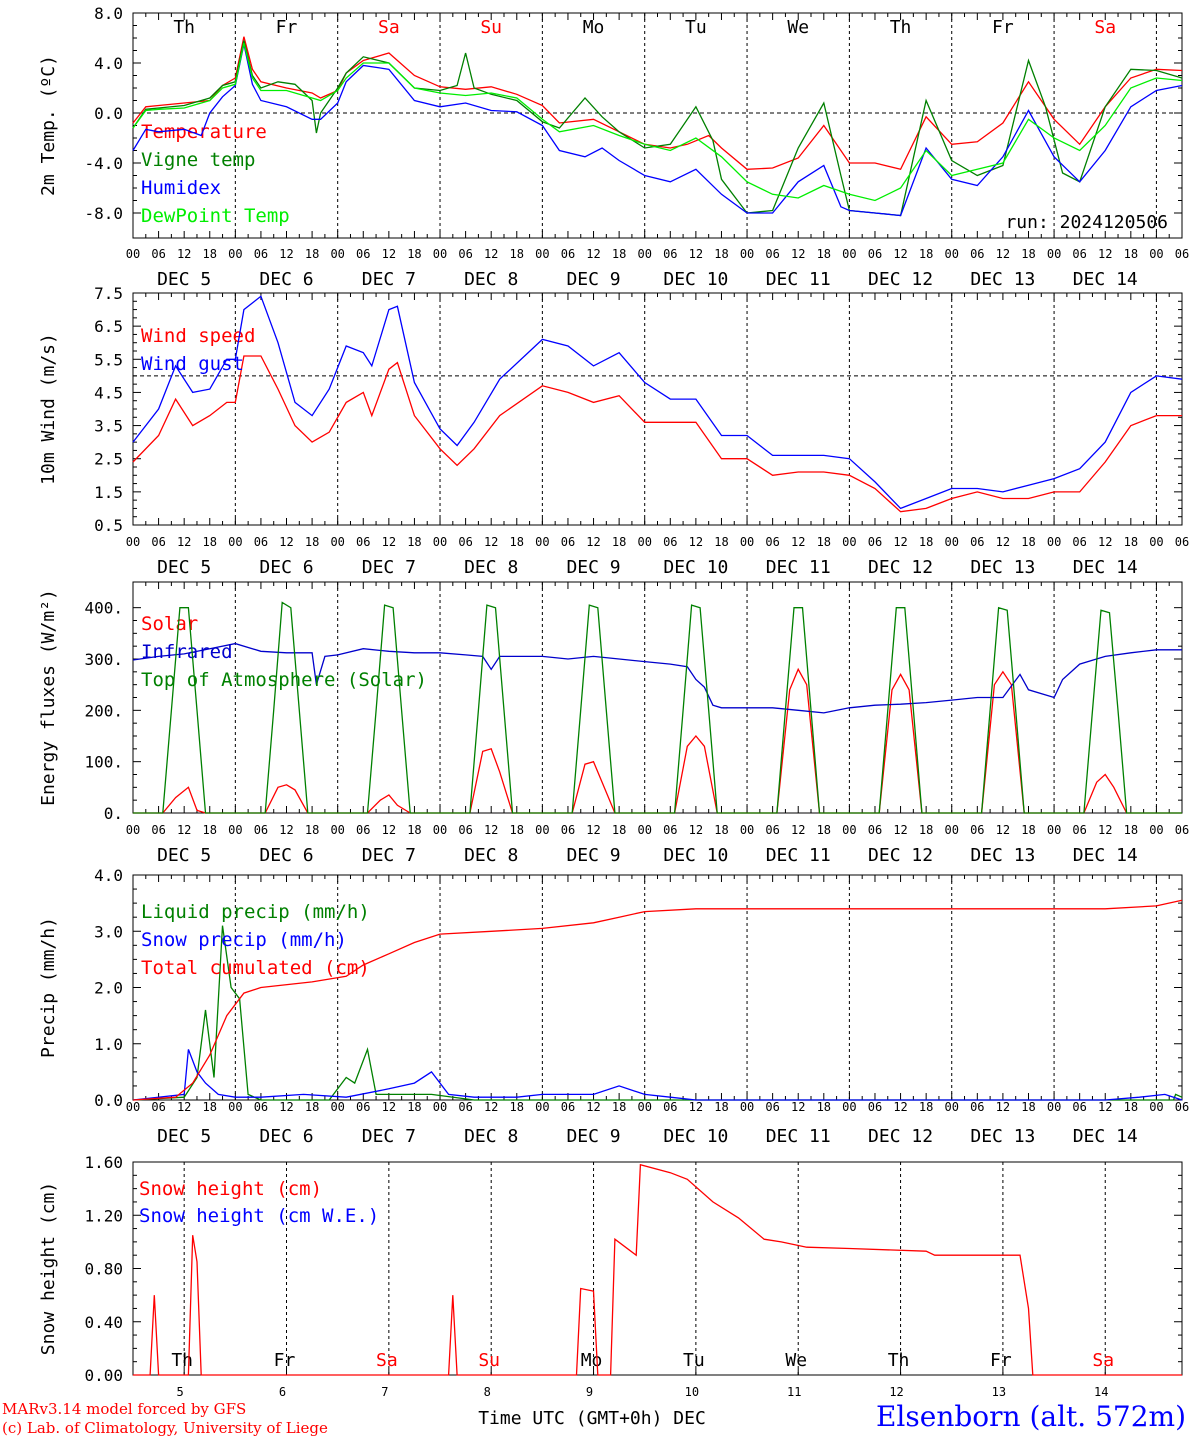  What do you see at coordinates (255, 968) in the screenshot?
I see `legend-entry: Total cumulated (cm)` at bounding box center [255, 968].